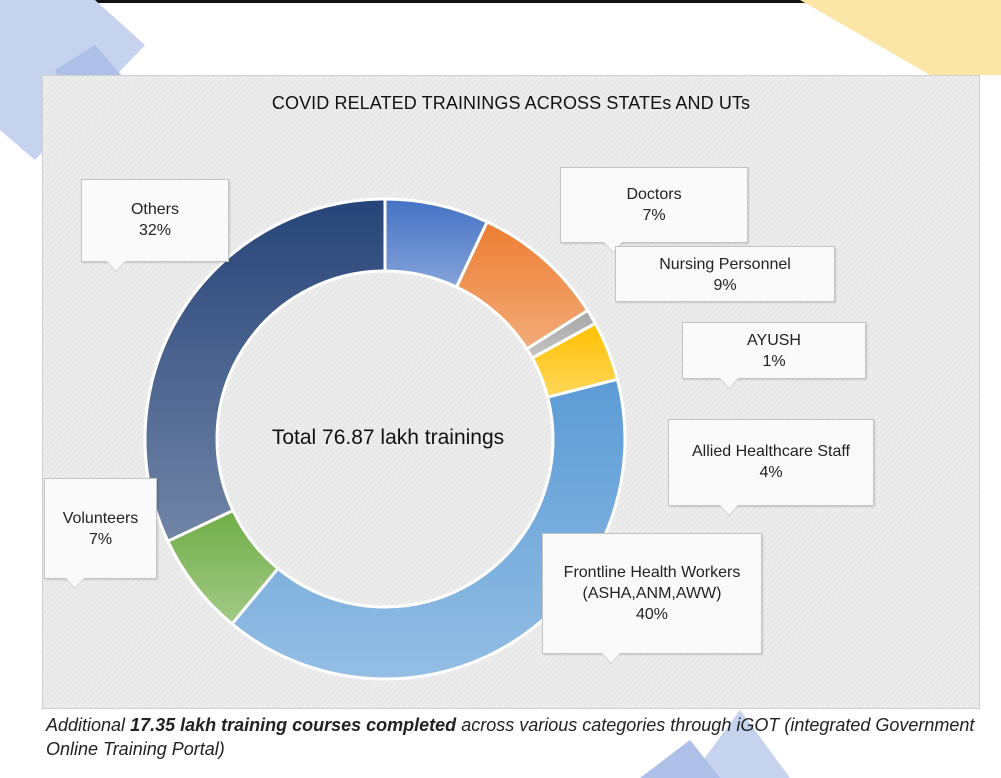 The height and width of the screenshot is (778, 1001). What do you see at coordinates (771, 472) in the screenshot?
I see `allied-healthcare-value: 4%` at bounding box center [771, 472].